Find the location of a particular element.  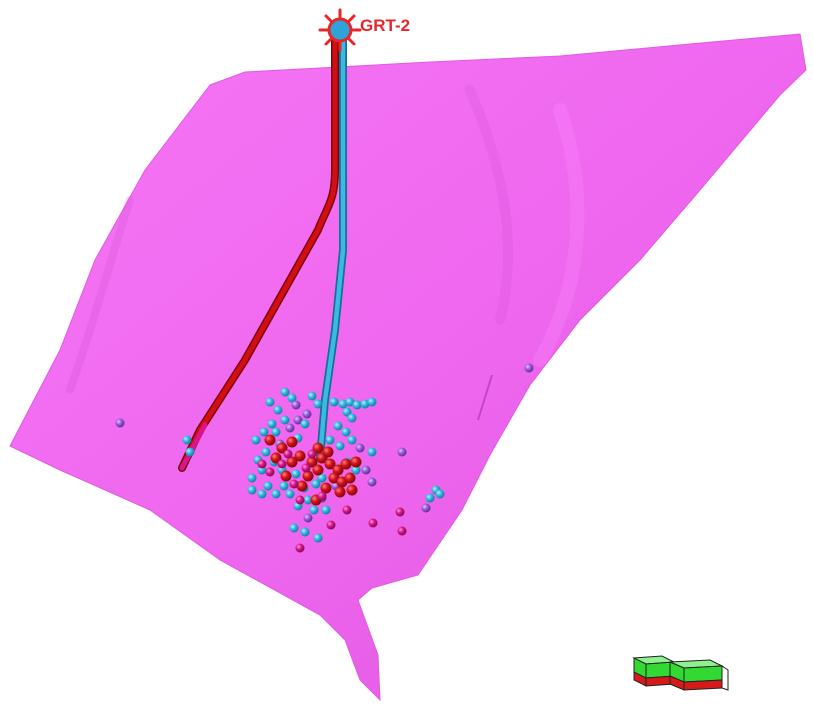

well-head: GRT-2 is located at coordinates (364, 30).